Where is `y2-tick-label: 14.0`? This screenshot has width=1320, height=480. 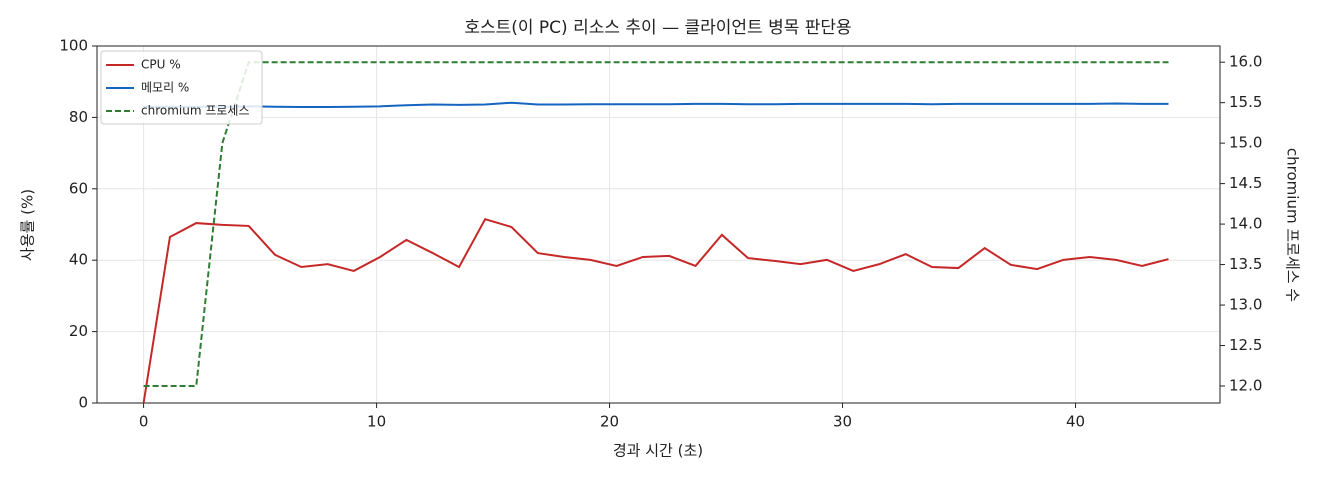 y2-tick-label: 14.0 is located at coordinates (1245, 224).